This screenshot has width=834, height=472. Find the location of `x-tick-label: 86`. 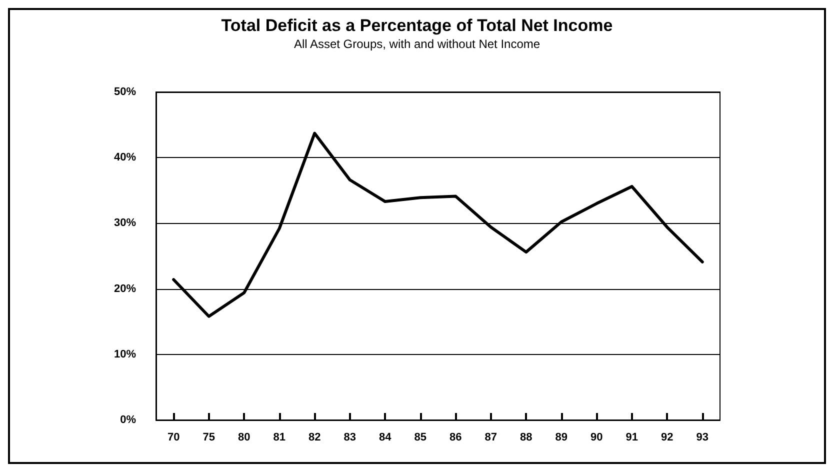

x-tick-label: 86 is located at coordinates (456, 438).